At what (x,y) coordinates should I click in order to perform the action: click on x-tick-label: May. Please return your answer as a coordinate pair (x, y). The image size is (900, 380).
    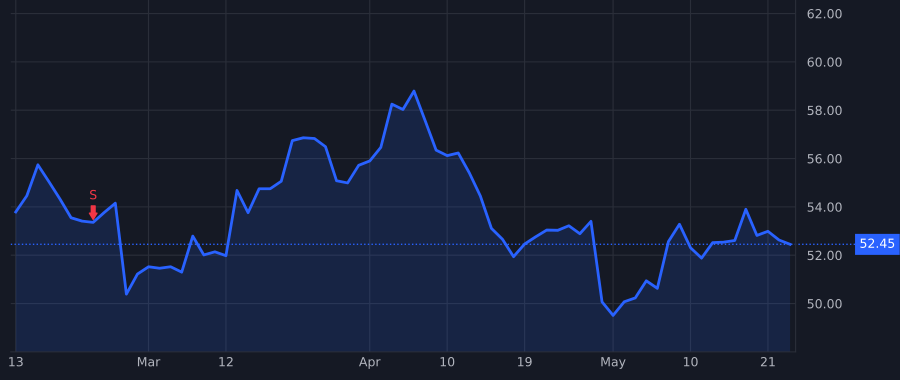
    Looking at the image, I should click on (613, 363).